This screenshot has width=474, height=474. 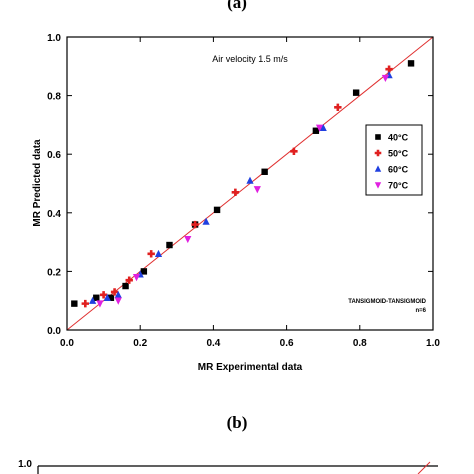 What do you see at coordinates (228, 466) in the screenshot?
I see `chart-panel-b: 1.0` at bounding box center [228, 466].